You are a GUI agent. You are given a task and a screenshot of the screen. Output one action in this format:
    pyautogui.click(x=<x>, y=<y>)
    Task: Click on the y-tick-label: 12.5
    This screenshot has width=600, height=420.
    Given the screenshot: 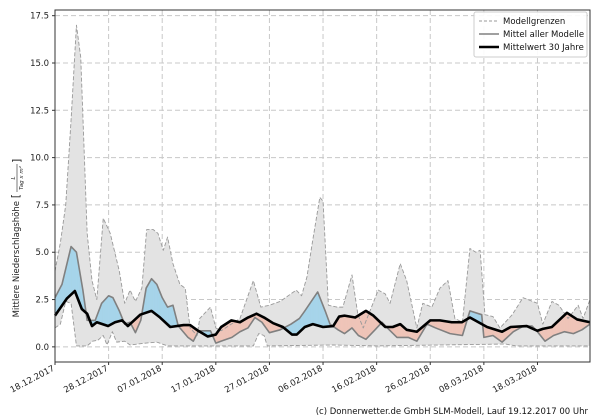 What is the action you would take?
    pyautogui.click(x=39, y=111)
    